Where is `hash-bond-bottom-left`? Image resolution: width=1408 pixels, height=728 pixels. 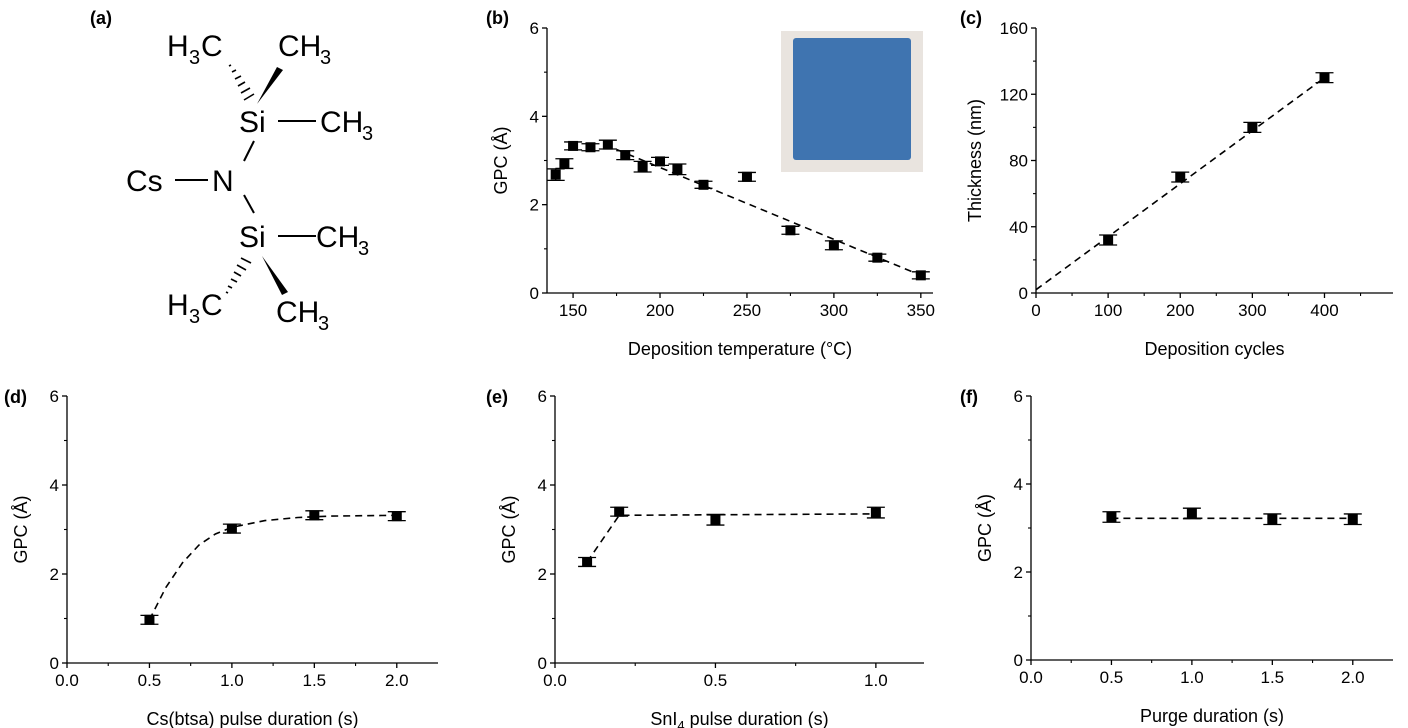 hash-bond-bottom-left is located at coordinates (238, 275).